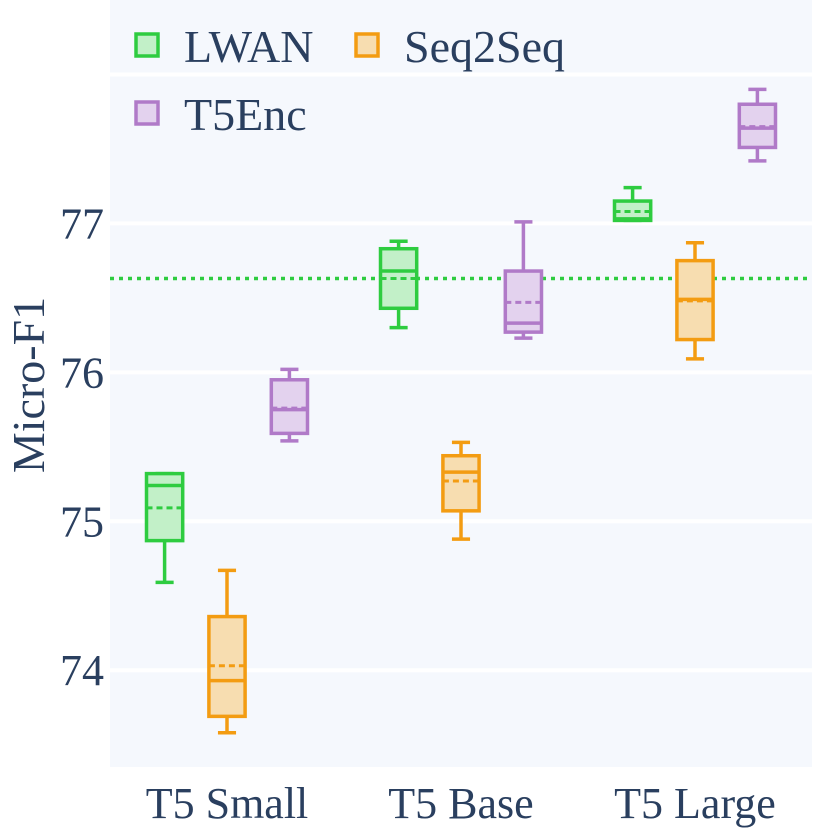  Describe the element at coordinates (82, 372) in the screenshot. I see `y-tick-label: 76` at that location.